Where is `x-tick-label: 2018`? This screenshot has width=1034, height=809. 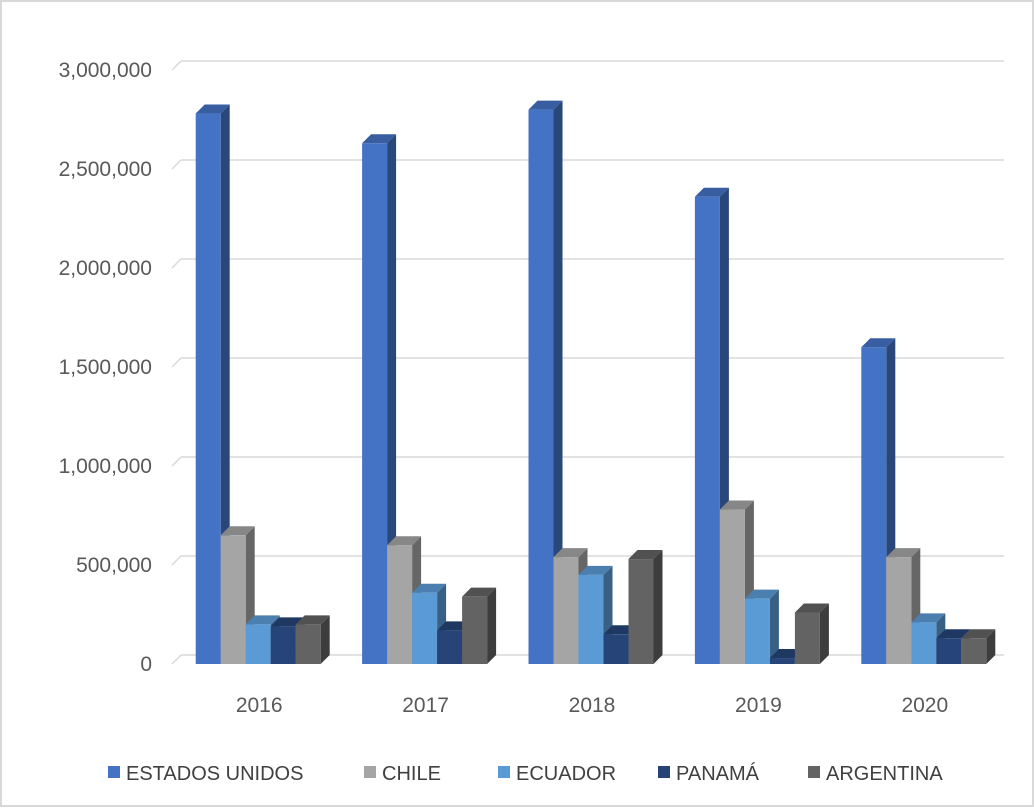 x-tick-label: 2018 is located at coordinates (592, 705).